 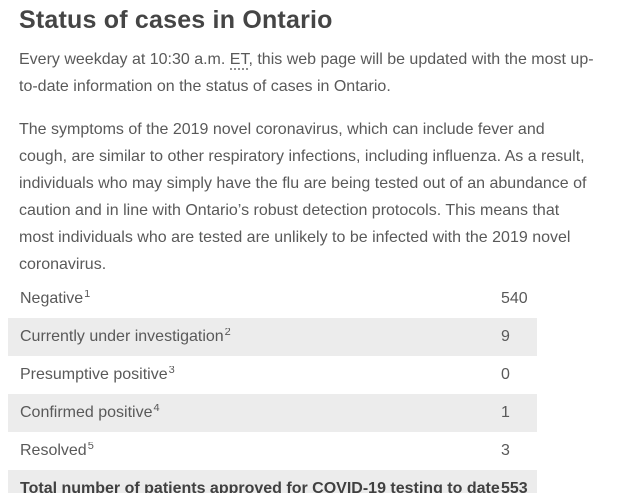 I want to click on footnote-reference: 1, so click(x=87, y=295).